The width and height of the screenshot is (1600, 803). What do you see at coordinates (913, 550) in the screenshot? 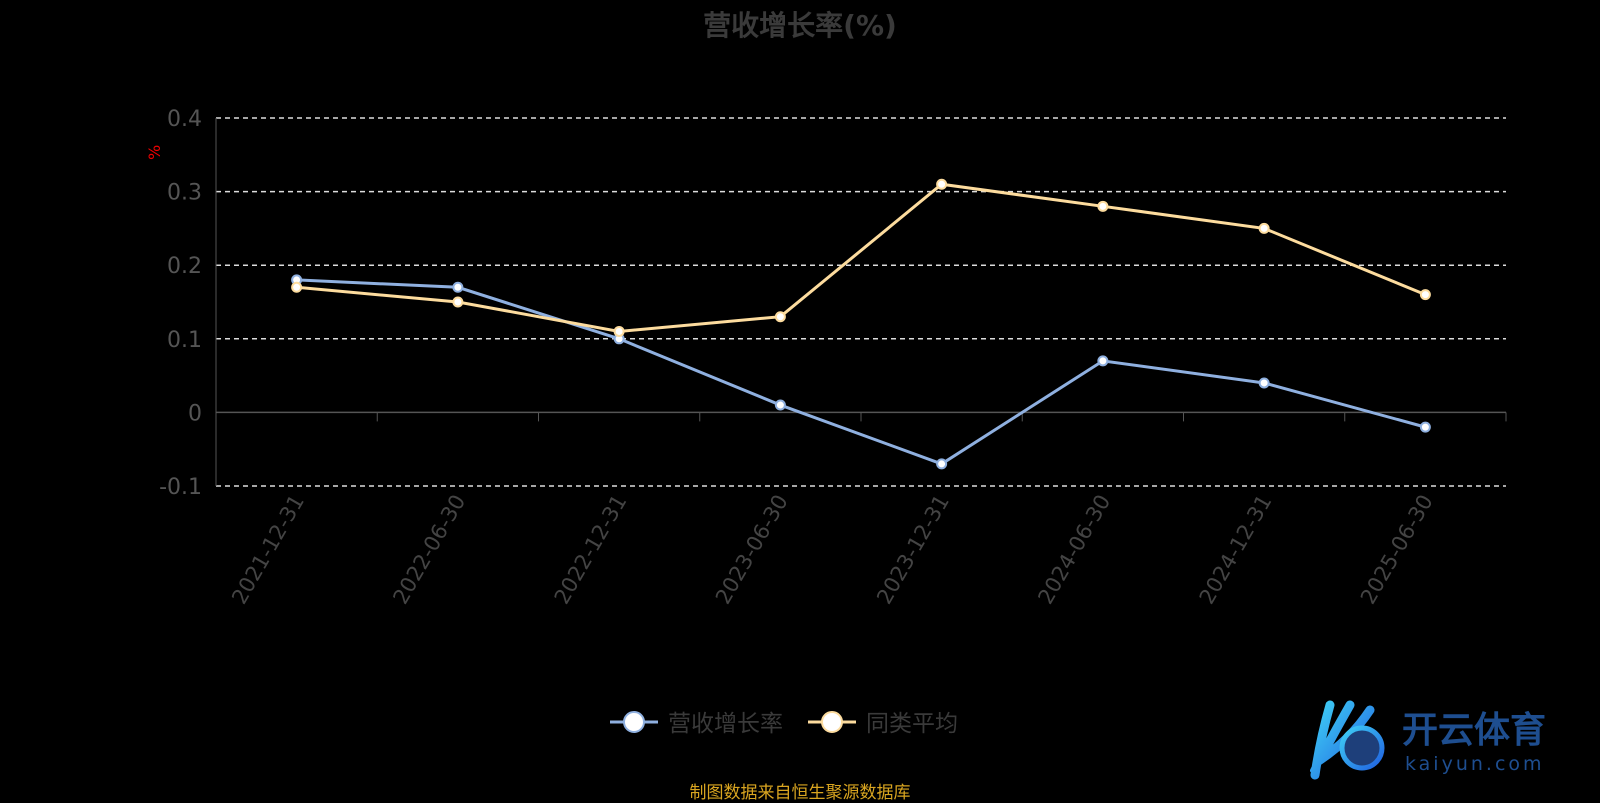
I see `x-tick-label: 2023-12-31` at bounding box center [913, 550].